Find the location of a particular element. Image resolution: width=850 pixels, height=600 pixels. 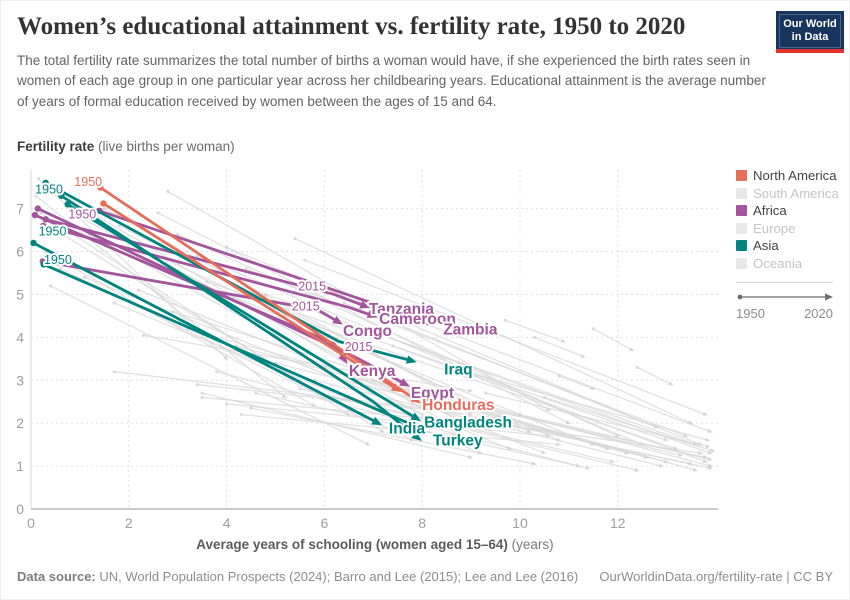

legend-item-asia: Asia is located at coordinates (791, 246).